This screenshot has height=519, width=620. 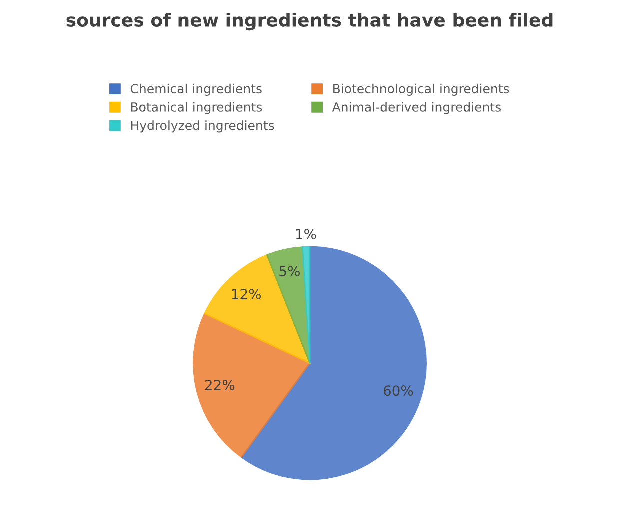 What do you see at coordinates (417, 108) in the screenshot?
I see `legend-label: Animal-derived ingredients` at bounding box center [417, 108].